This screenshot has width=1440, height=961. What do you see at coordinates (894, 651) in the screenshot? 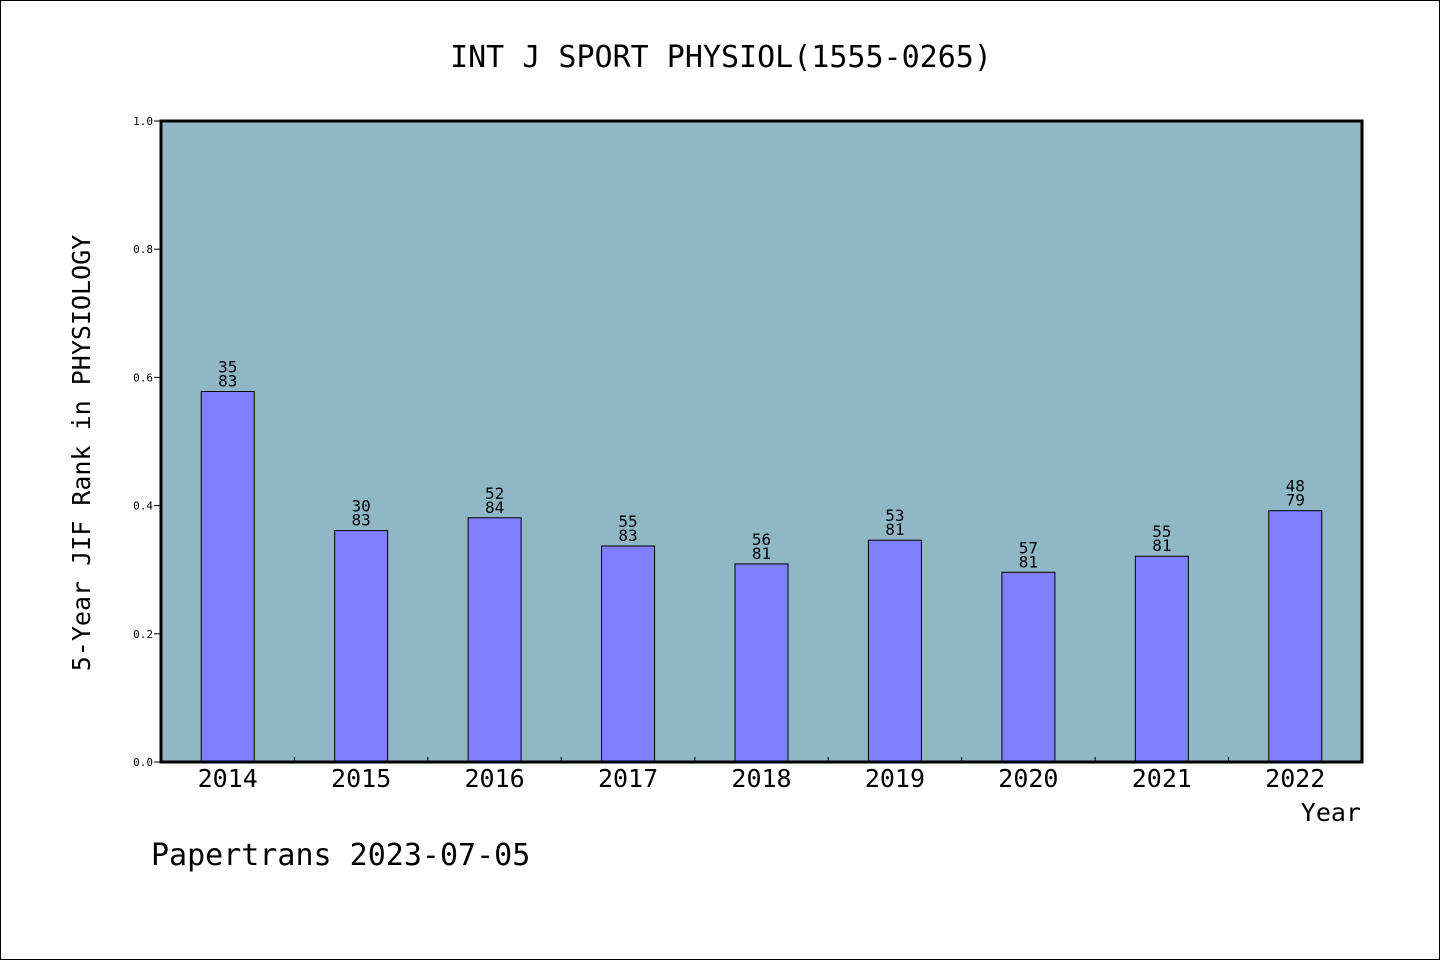
I see `bar-2019` at bounding box center [894, 651].